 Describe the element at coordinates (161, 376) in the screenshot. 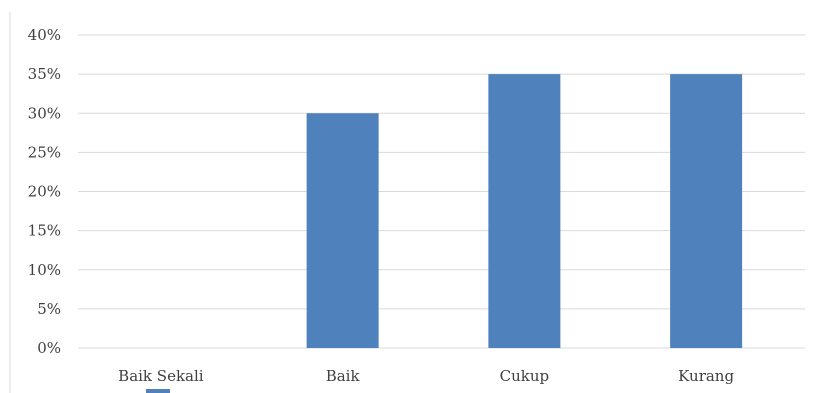

I see `x-category-label: Baik Sekali` at that location.